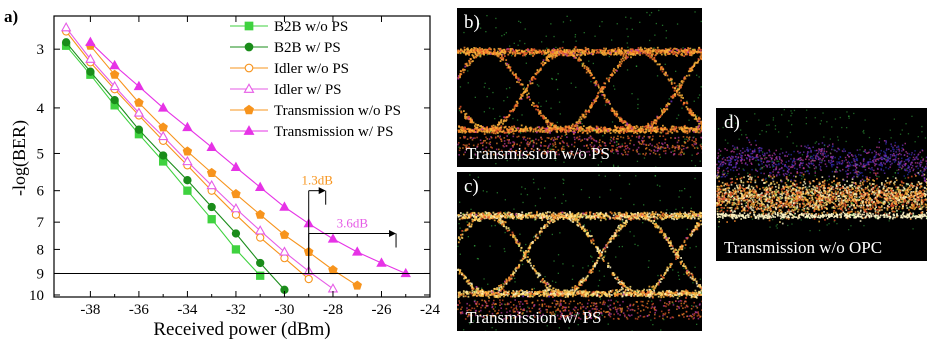 The image size is (933, 344). I want to click on x-tick-label: -34, so click(187, 310).